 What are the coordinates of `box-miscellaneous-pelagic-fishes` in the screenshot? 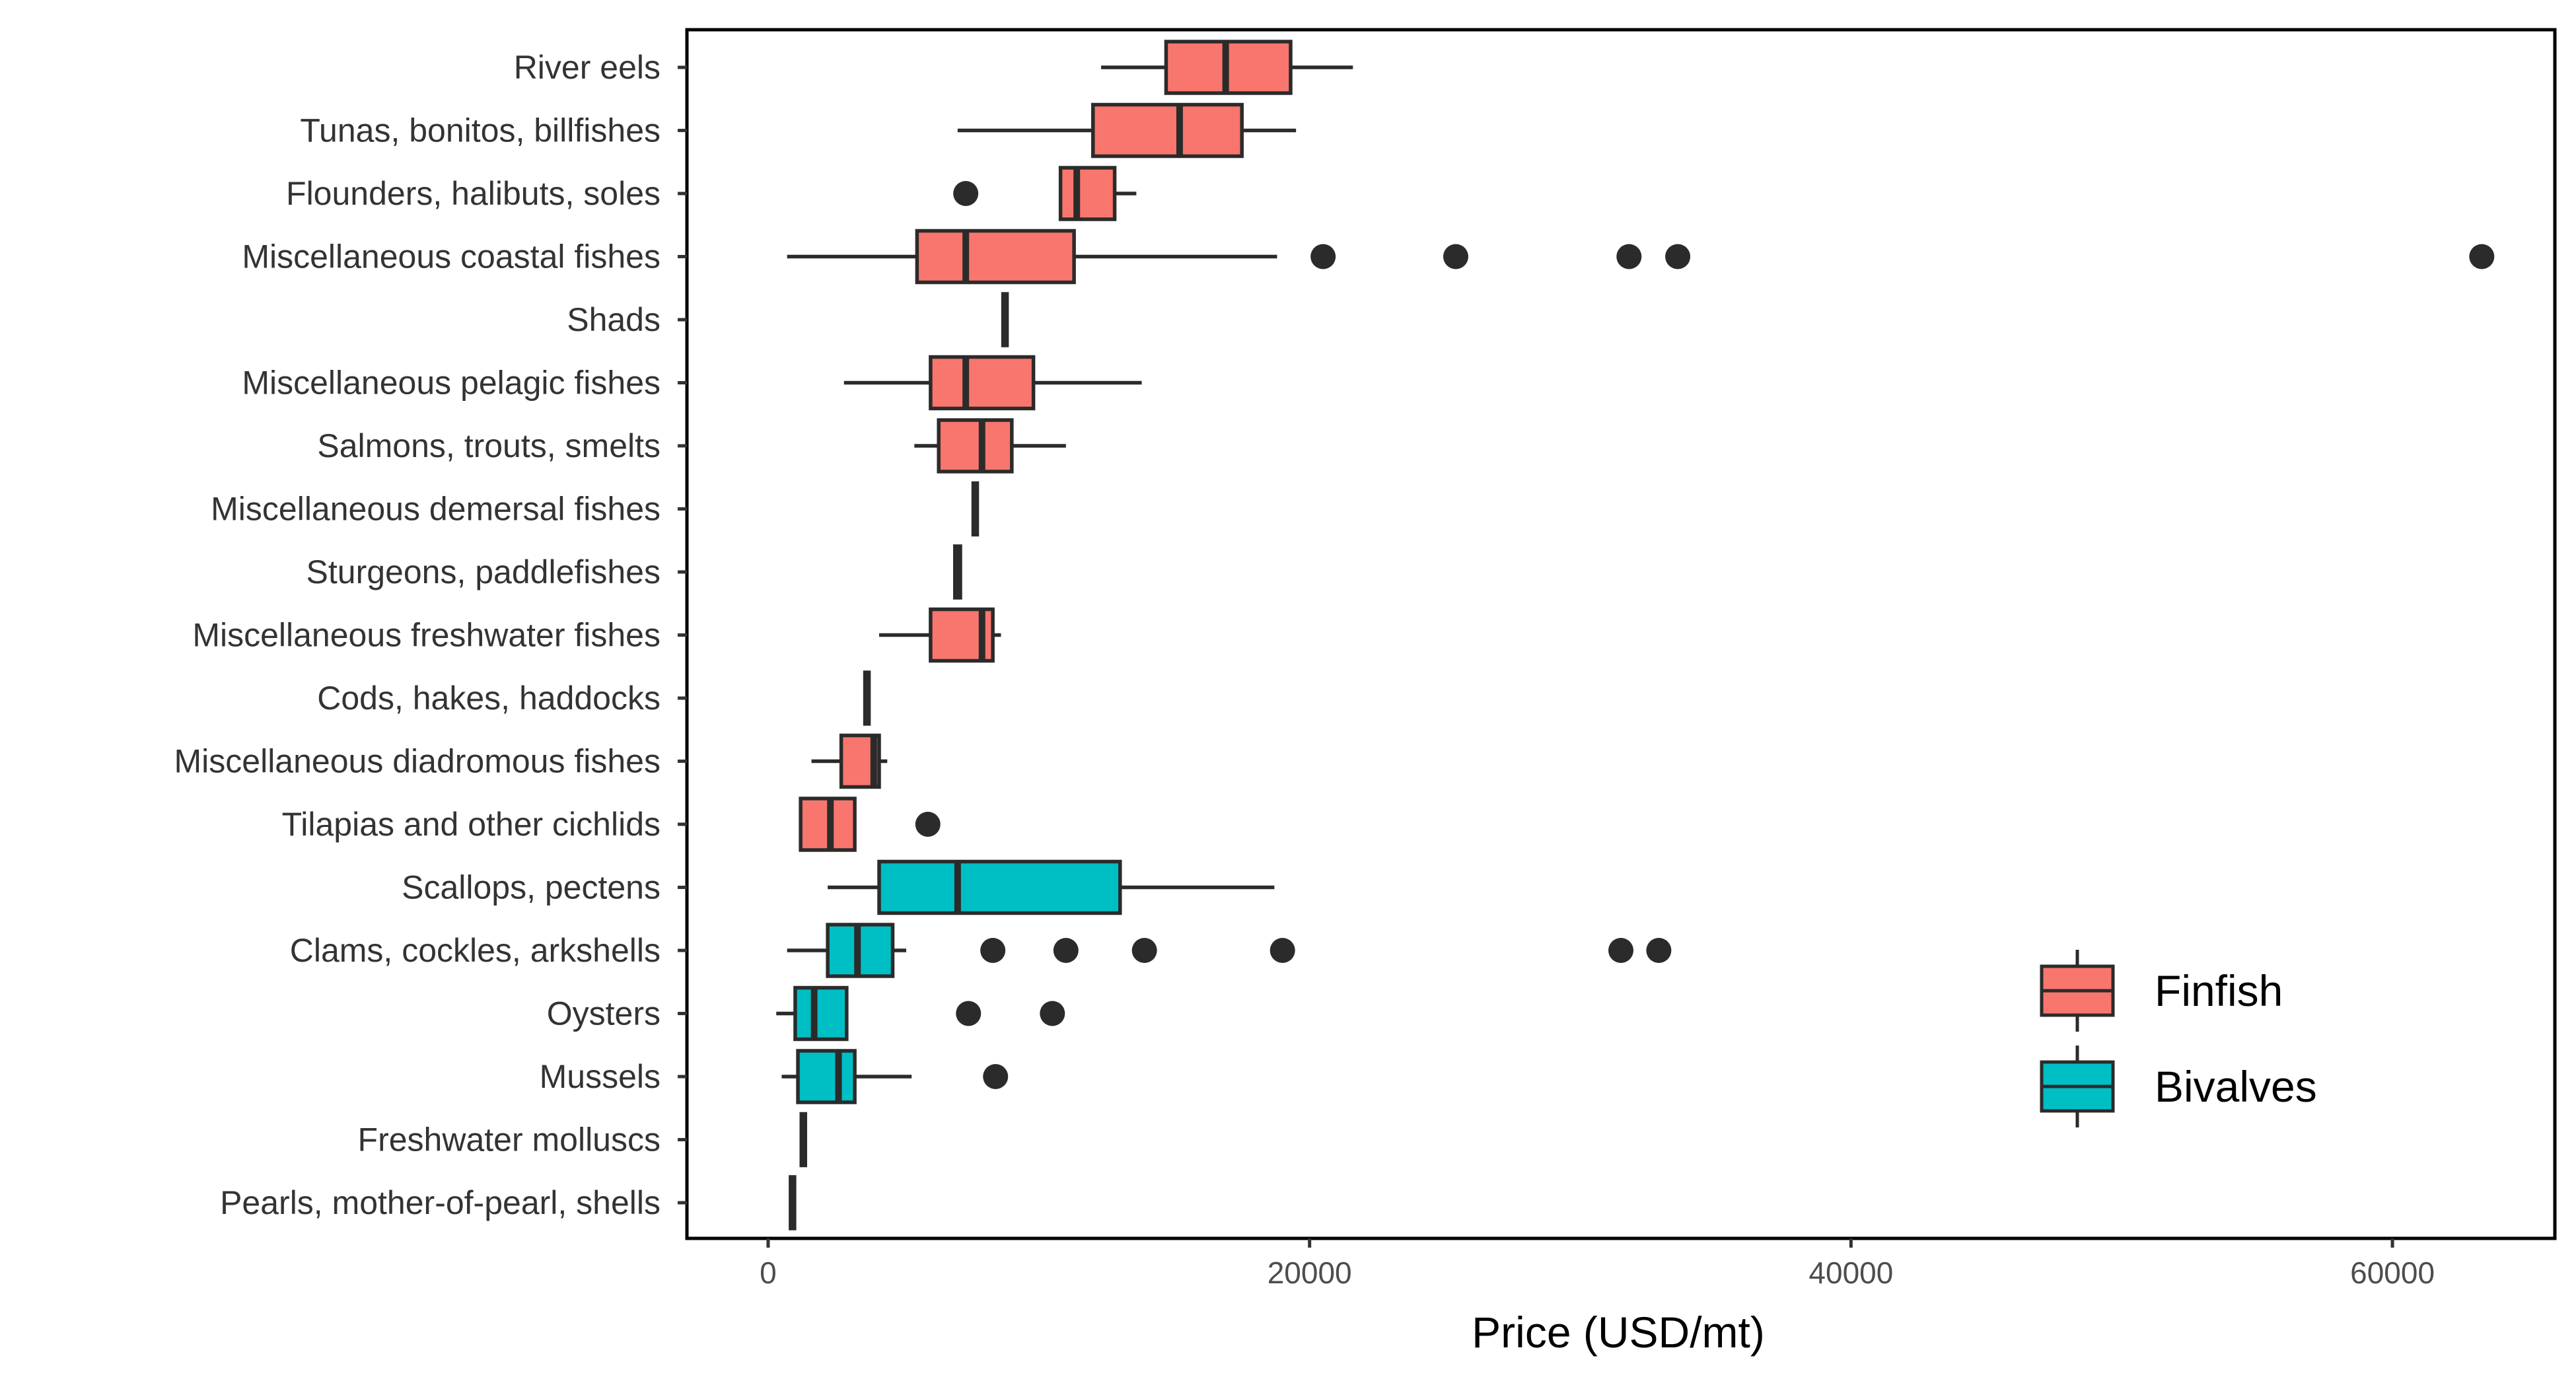 It's located at (993, 383).